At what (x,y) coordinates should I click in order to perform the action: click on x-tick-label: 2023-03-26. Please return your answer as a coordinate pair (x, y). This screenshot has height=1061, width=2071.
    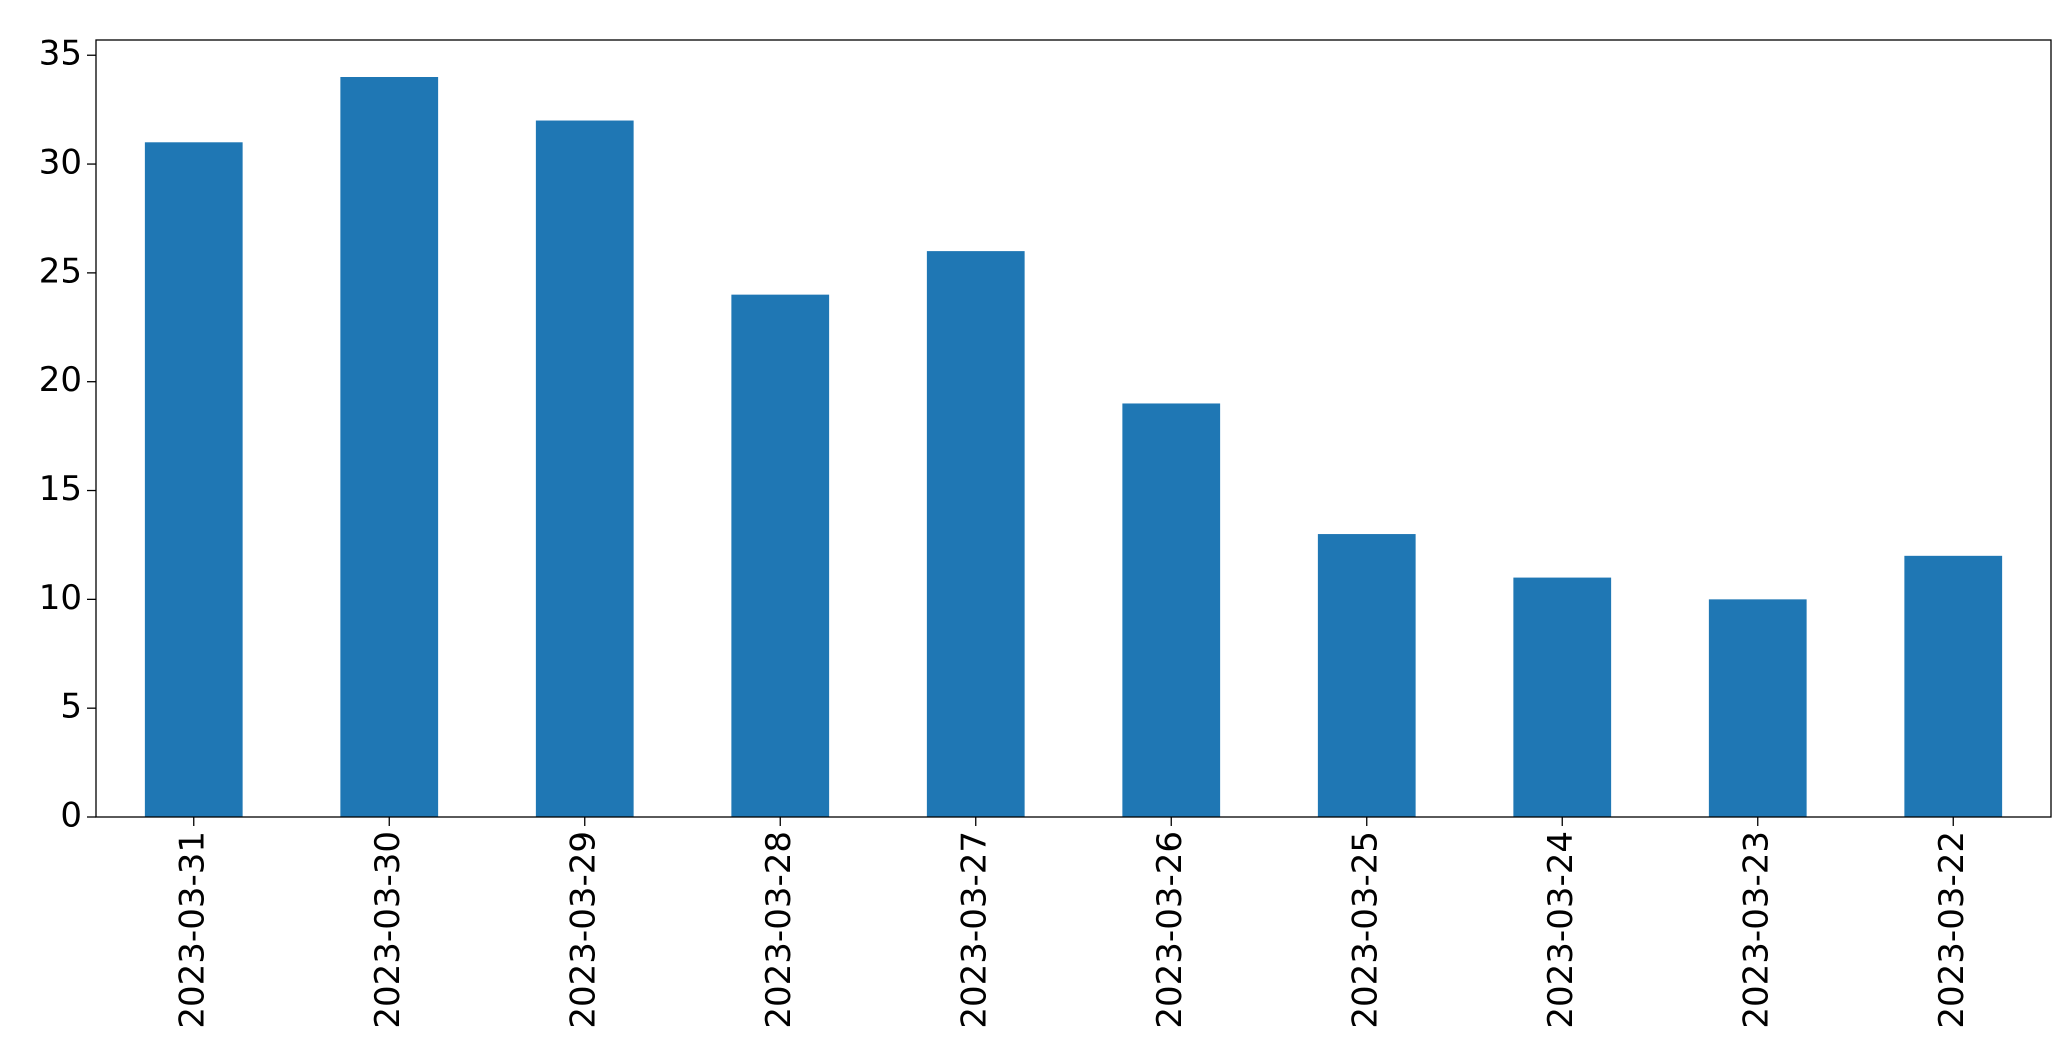
    Looking at the image, I should click on (1170, 930).